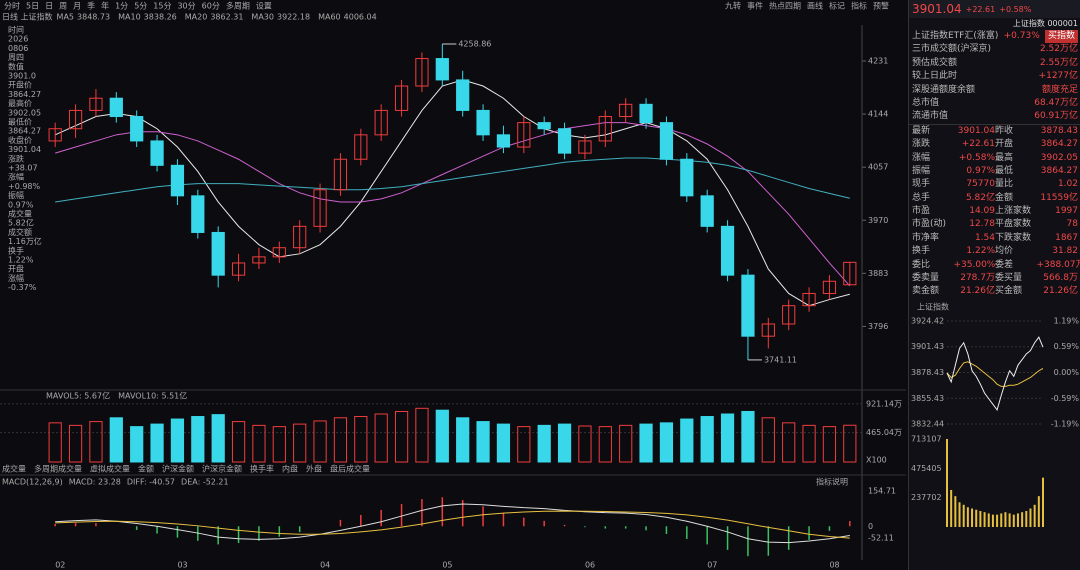 The width and height of the screenshot is (1080, 570). I want to click on value: +35.00%, so click(974, 264).